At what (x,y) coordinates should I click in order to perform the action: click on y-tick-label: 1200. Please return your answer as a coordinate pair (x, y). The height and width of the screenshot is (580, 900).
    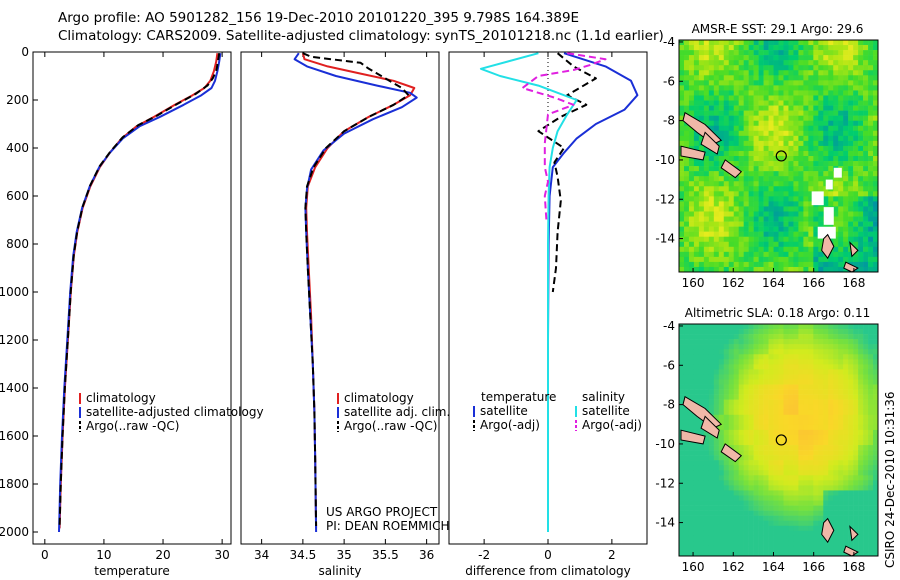
    Looking at the image, I should click on (14, 340).